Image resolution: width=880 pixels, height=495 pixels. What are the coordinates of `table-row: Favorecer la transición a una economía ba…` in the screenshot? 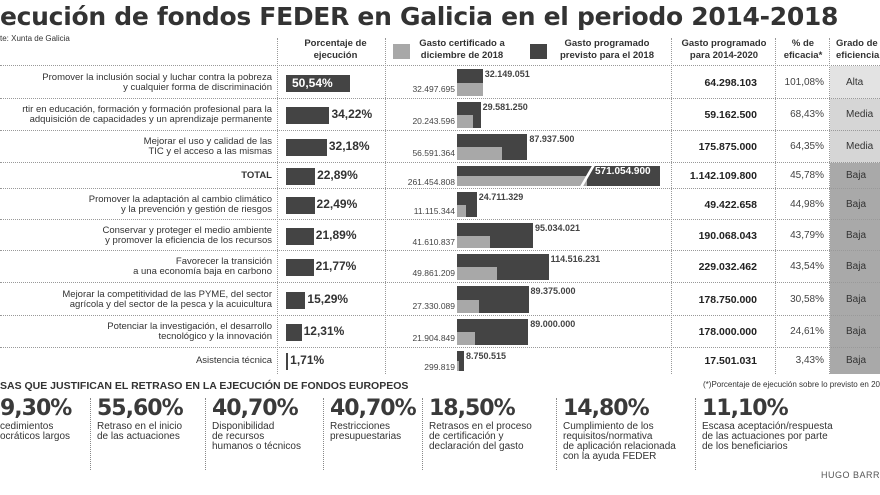 It's located at (440, 266).